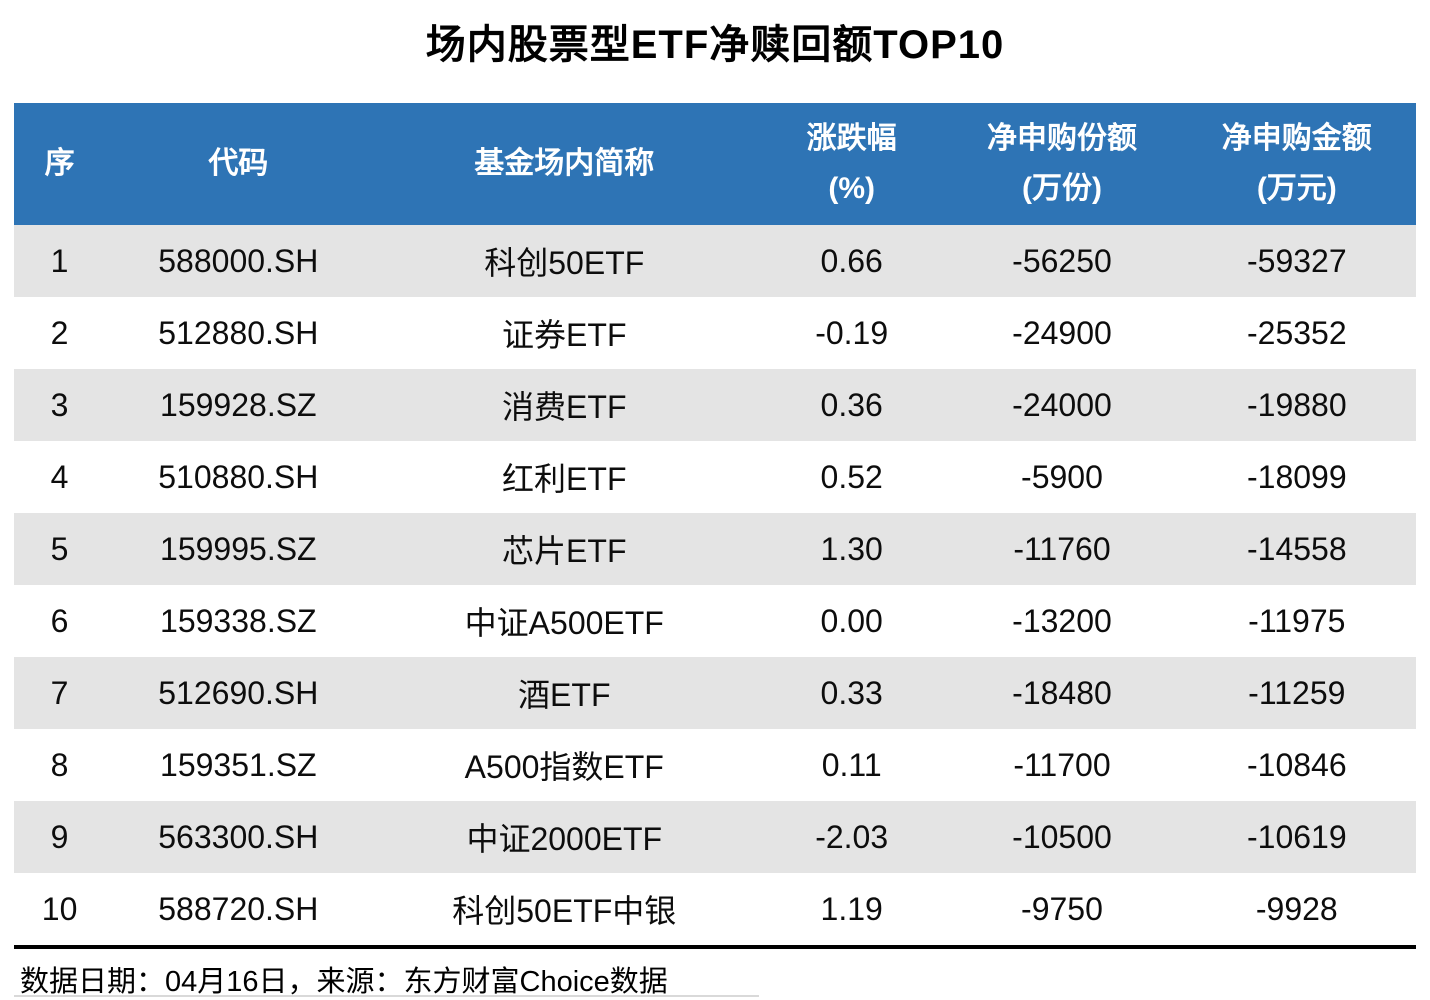 Image resolution: width=1430 pixels, height=1000 pixels. What do you see at coordinates (851, 548) in the screenshot?
I see `cell-change-pct: 1.30` at bounding box center [851, 548].